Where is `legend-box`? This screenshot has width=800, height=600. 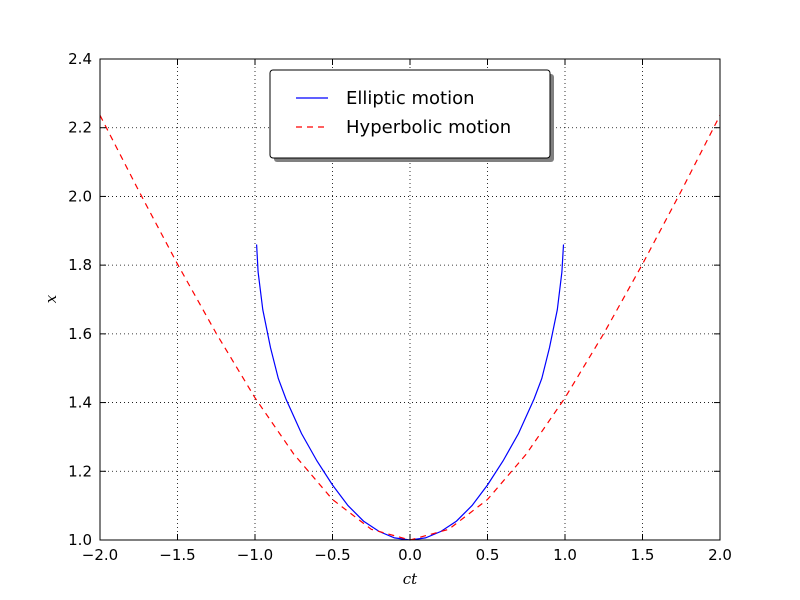 legend-box is located at coordinates (410, 114).